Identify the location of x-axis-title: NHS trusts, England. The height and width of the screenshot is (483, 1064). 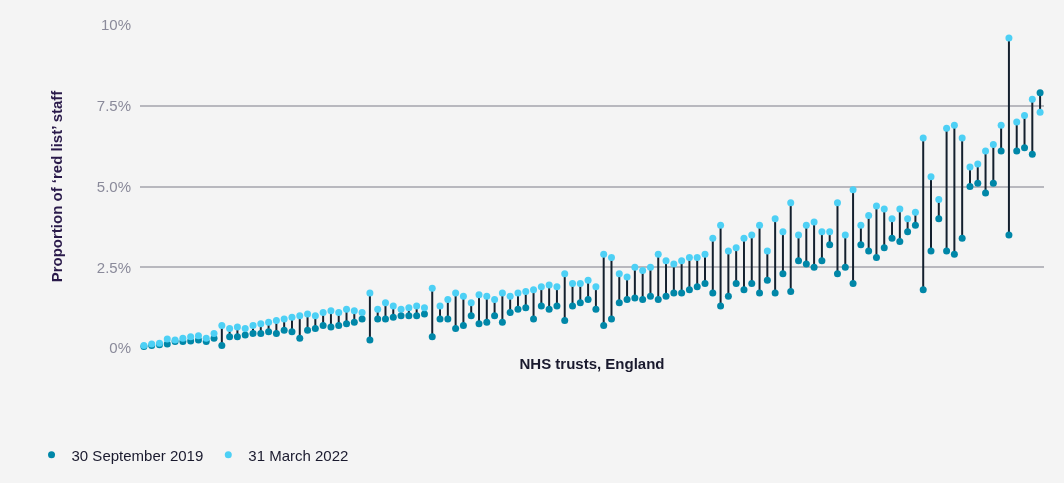
(592, 363).